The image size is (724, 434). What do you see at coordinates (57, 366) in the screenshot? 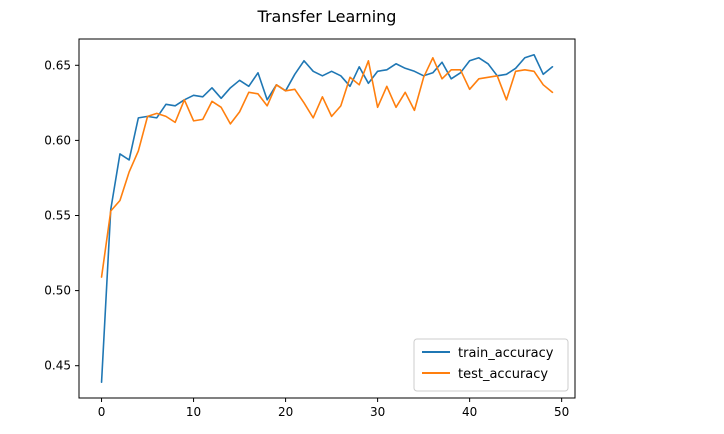
I see `y-tick-label: 0.45` at bounding box center [57, 366].